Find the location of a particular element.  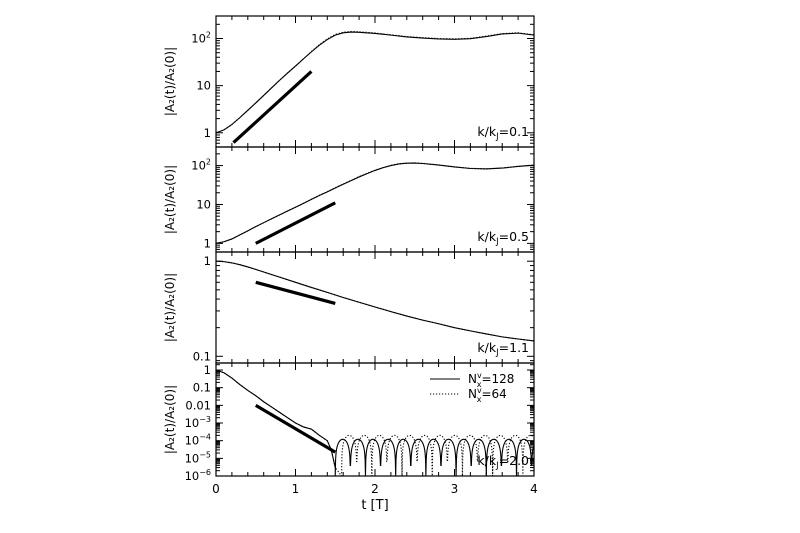

panel-annotation: k/kJ=0.5 is located at coordinates (503, 238).